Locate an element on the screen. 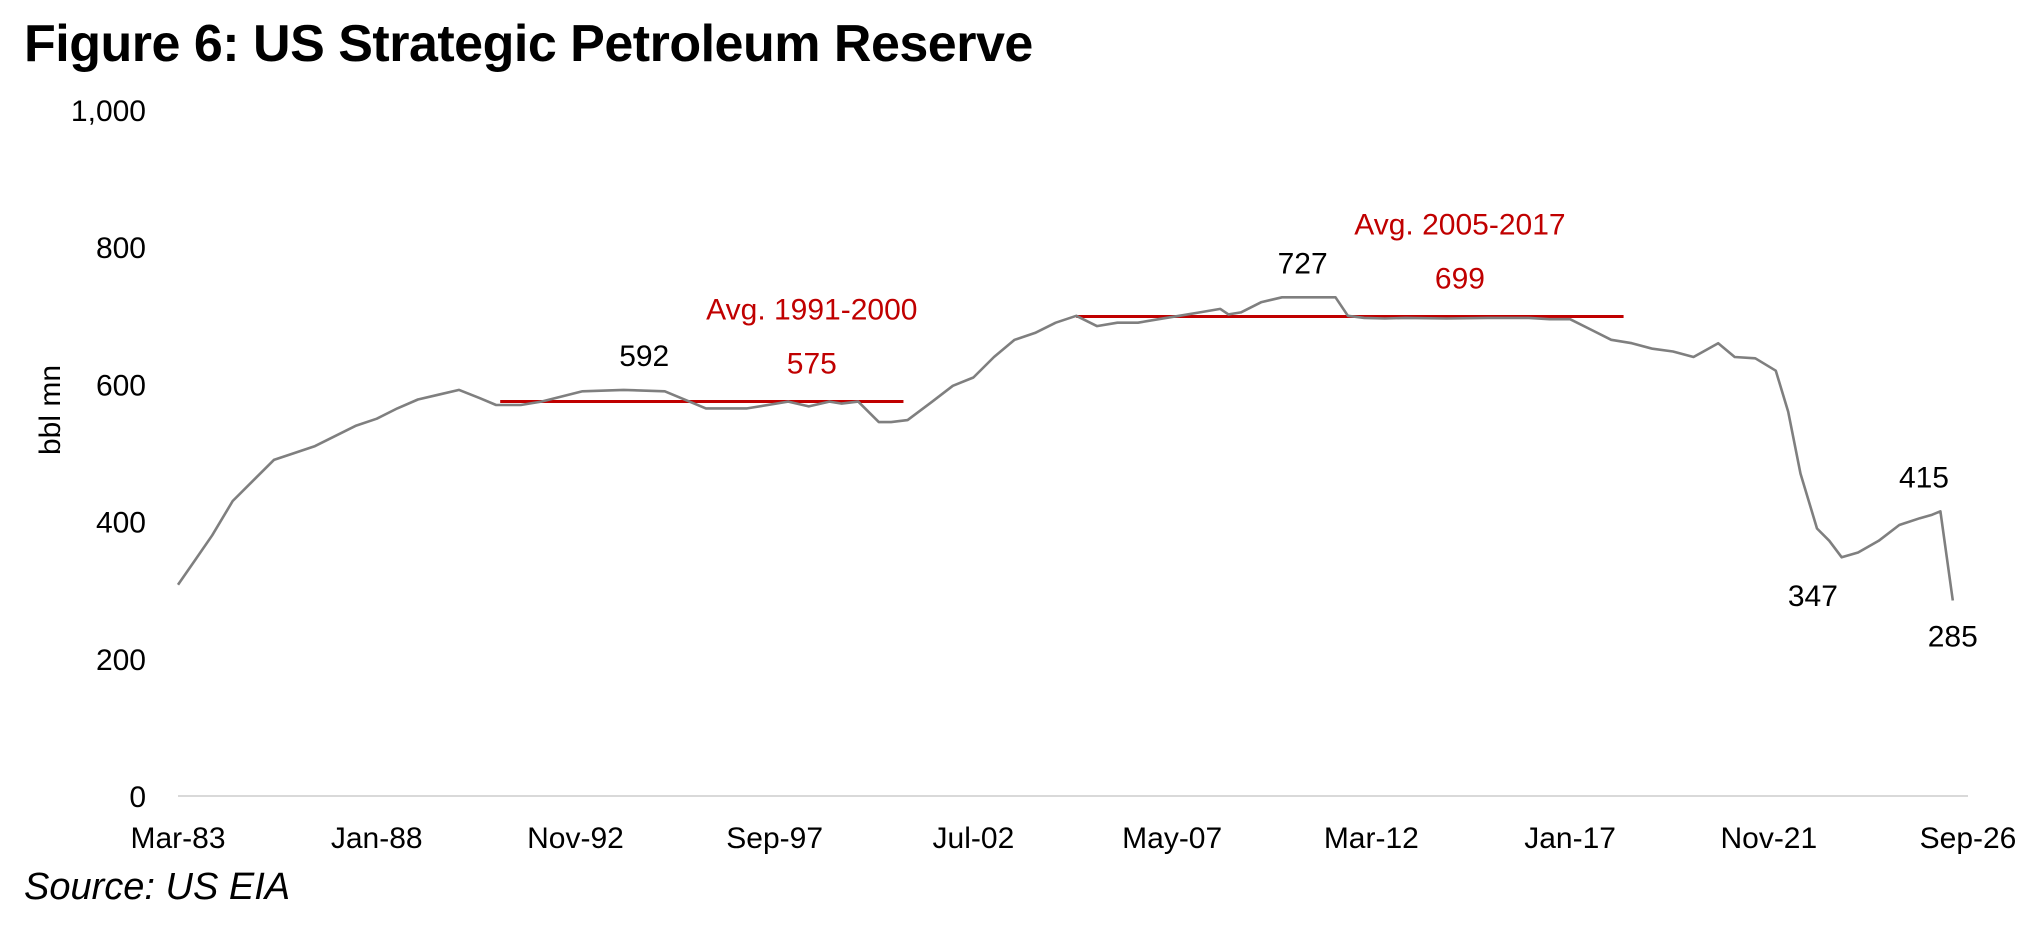 The image size is (2044, 934). y-tick-label: 600 is located at coordinates (121, 385).